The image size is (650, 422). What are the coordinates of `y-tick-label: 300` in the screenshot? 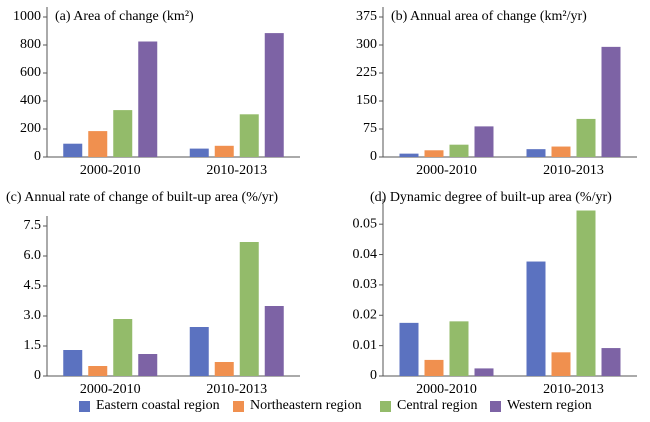 It's located at (366, 44).